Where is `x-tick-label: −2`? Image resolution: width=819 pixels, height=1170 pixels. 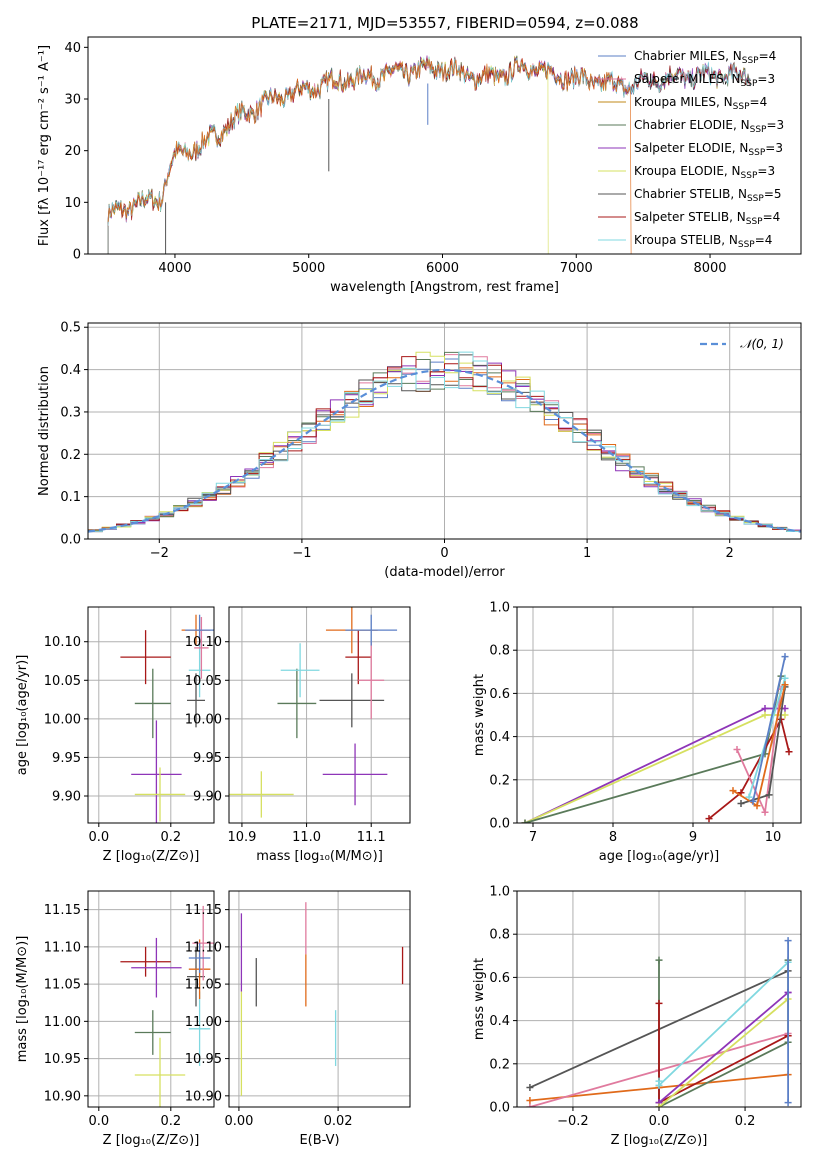 x-tick-label: −2 is located at coordinates (159, 553).